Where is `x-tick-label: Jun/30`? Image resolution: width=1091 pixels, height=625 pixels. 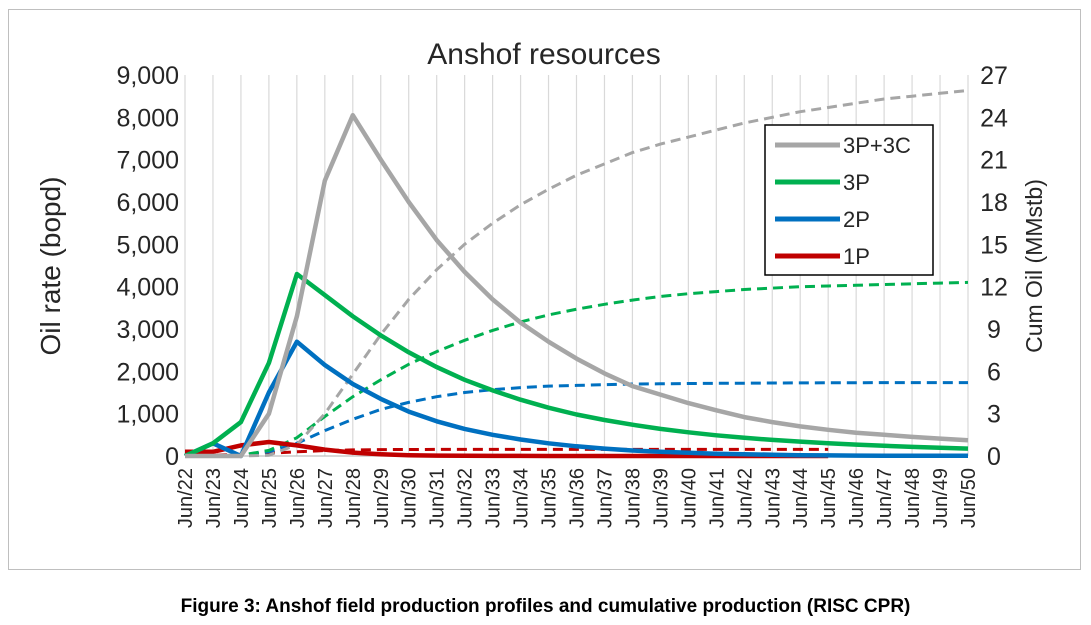
x-tick-label: Jun/30 is located at coordinates (410, 498).